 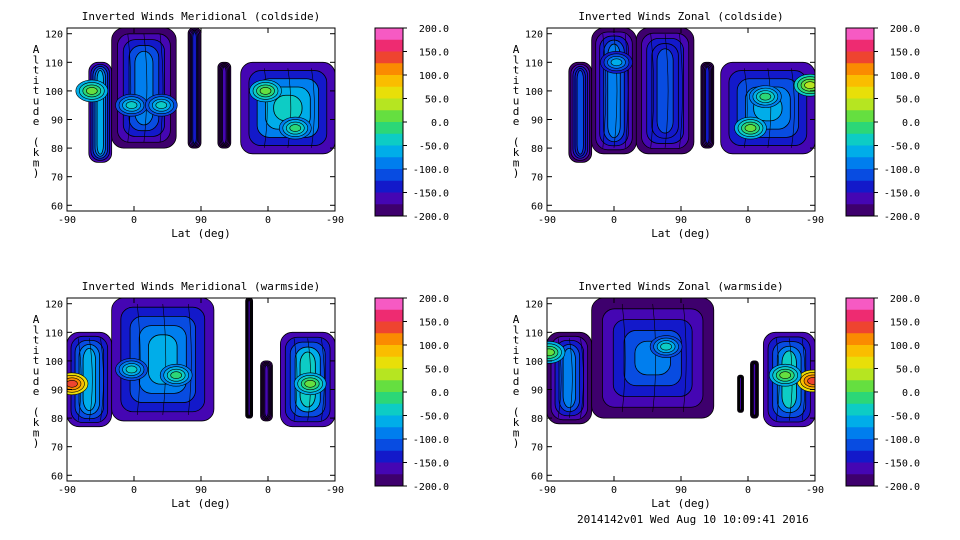 I want to click on x-tick-label: 0, so click(x=748, y=220).